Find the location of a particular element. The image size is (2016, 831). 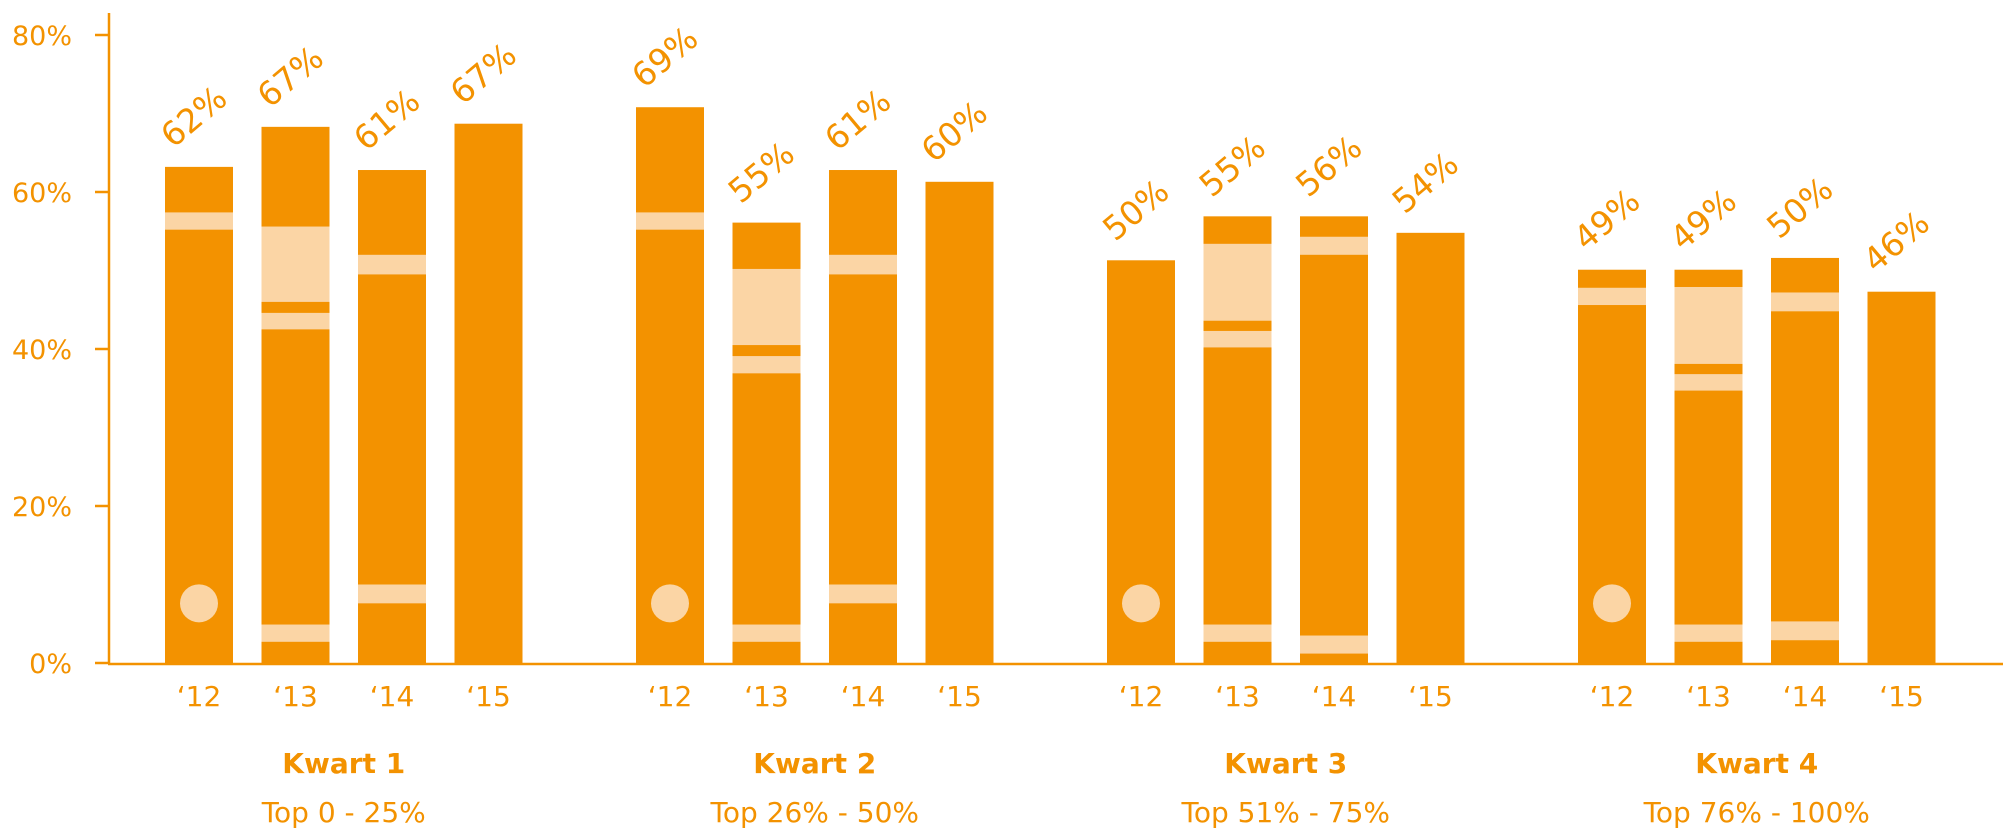

group-subtitle: Top 76% - 100% is located at coordinates (1756, 812).